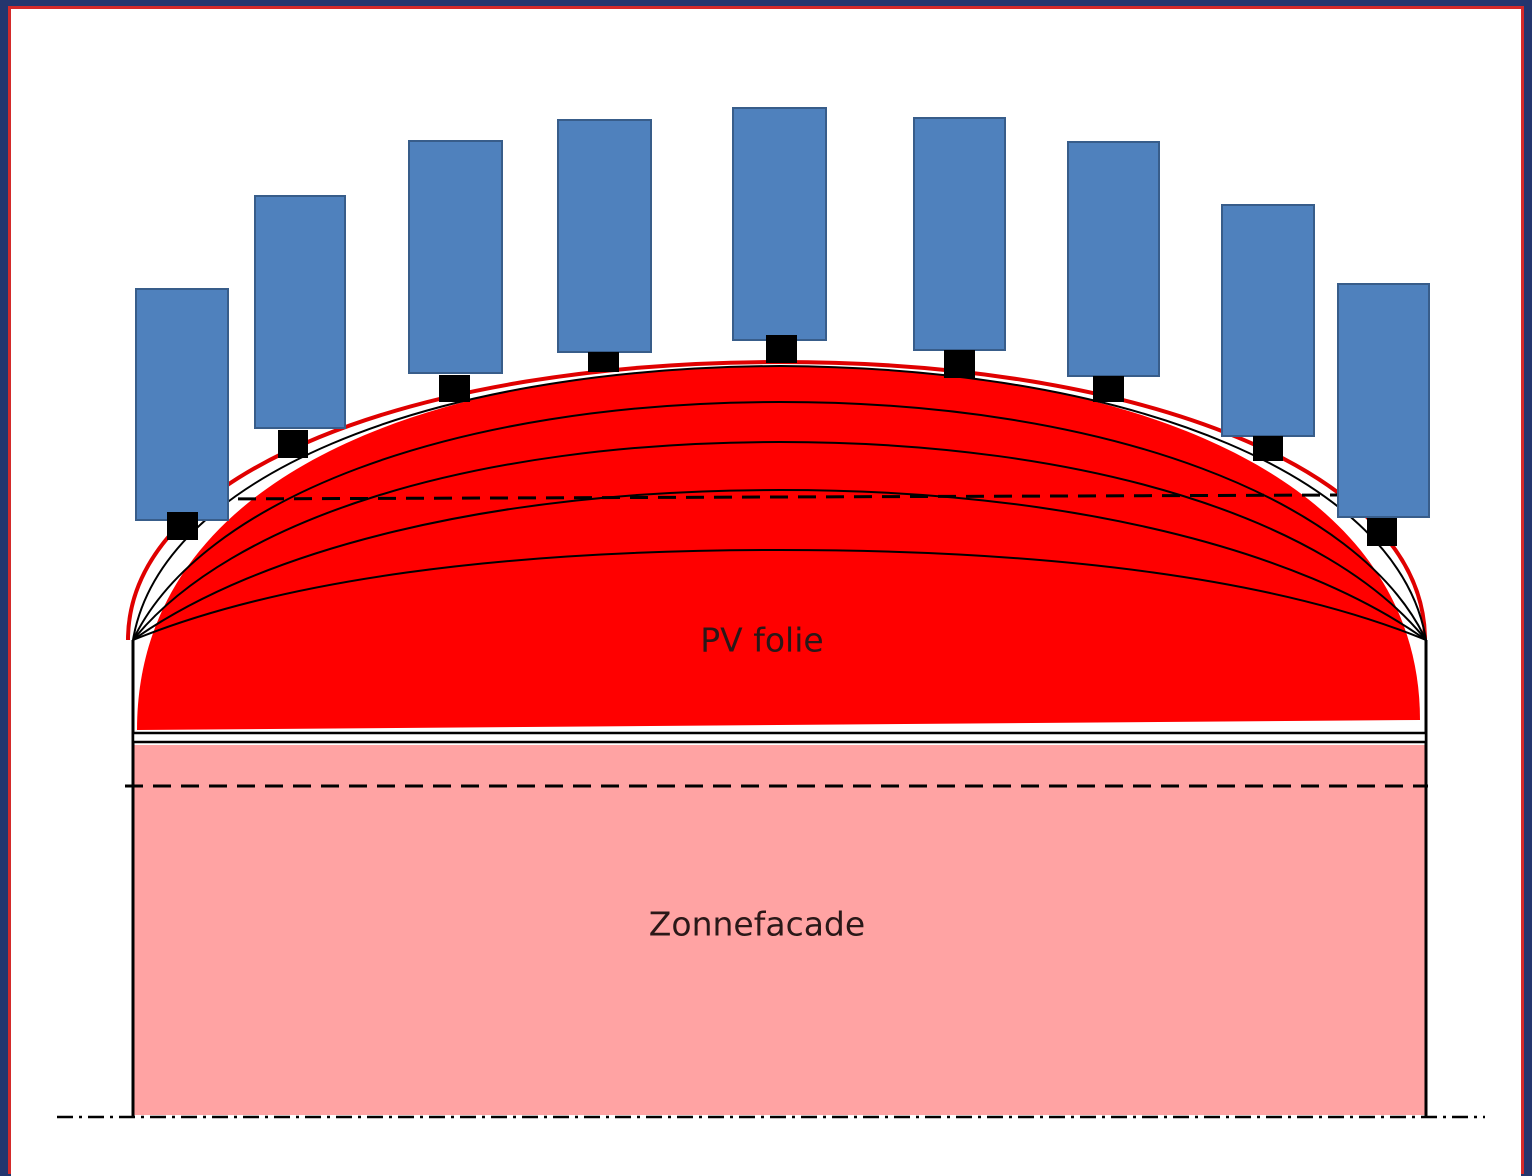 This screenshot has height=1176, width=1532. What do you see at coordinates (761, 640) in the screenshot?
I see `pv-label: PV folie` at bounding box center [761, 640].